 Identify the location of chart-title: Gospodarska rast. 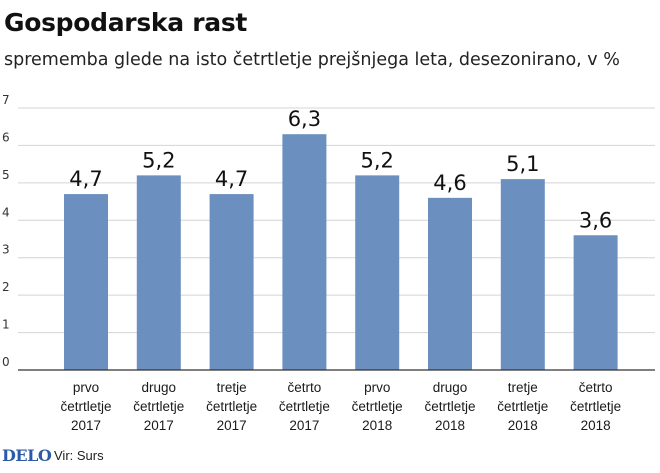
(126, 22).